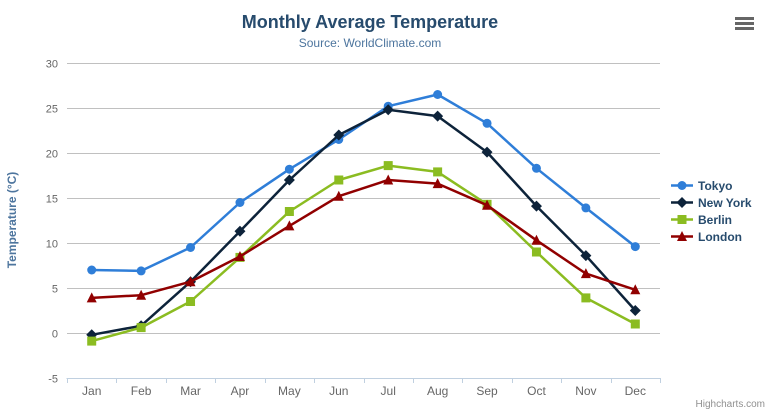  What do you see at coordinates (682, 219) in the screenshot?
I see `berlin-legend-marker-icon` at bounding box center [682, 219].